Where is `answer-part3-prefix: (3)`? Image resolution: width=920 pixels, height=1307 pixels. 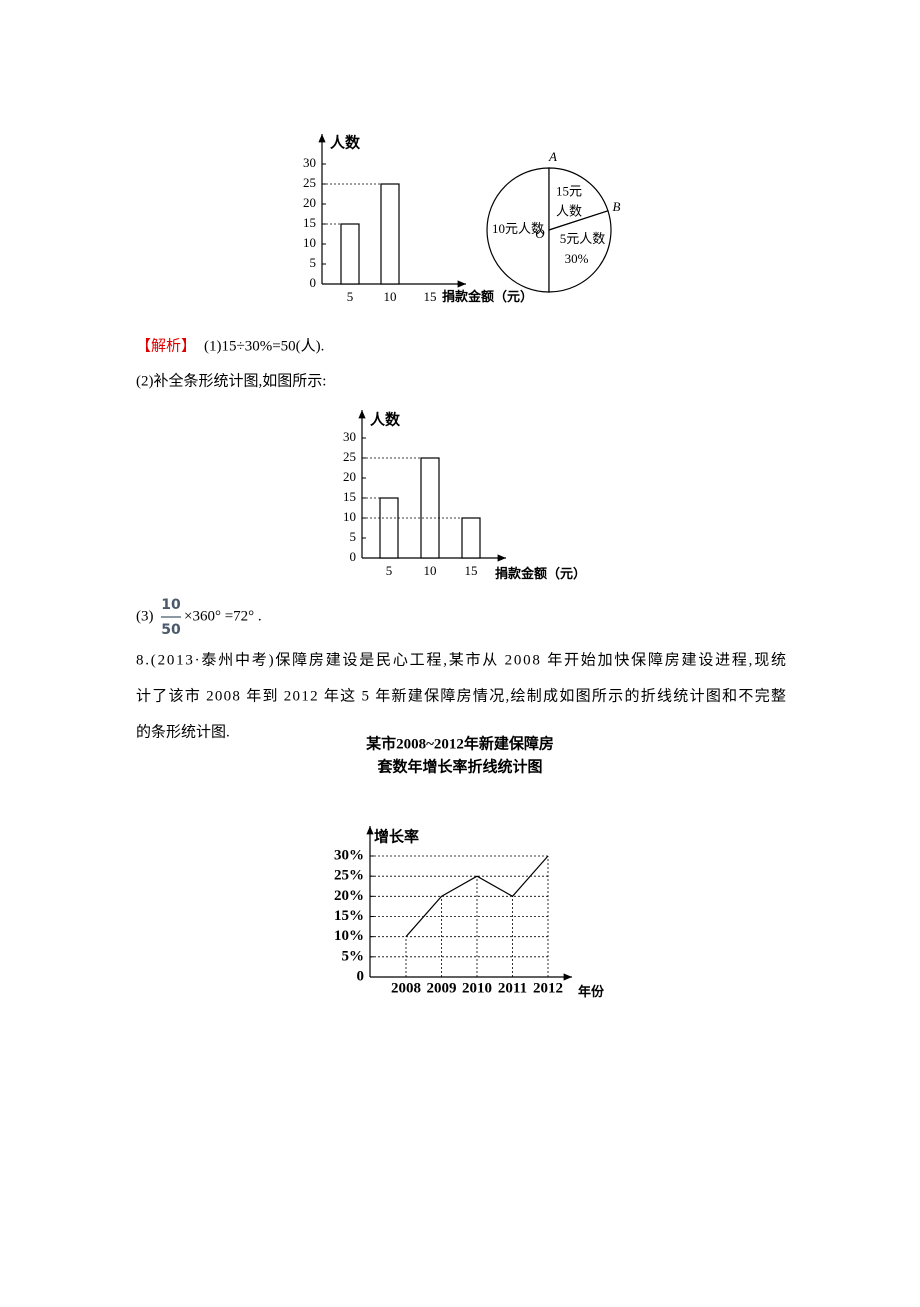 answer-part3-prefix: (3) is located at coordinates (145, 616).